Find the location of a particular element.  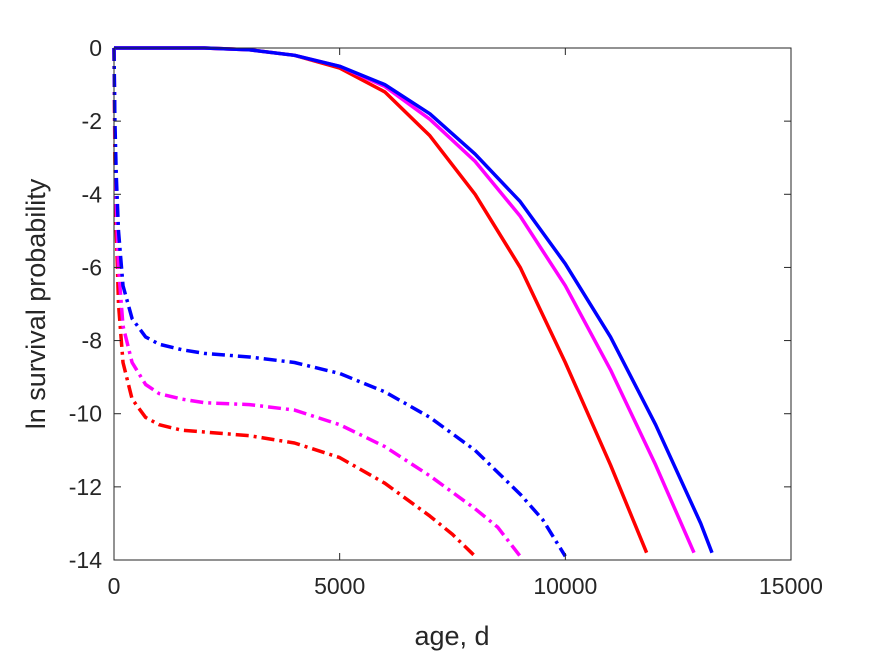

x-axis-label: age, d is located at coordinates (451, 636).